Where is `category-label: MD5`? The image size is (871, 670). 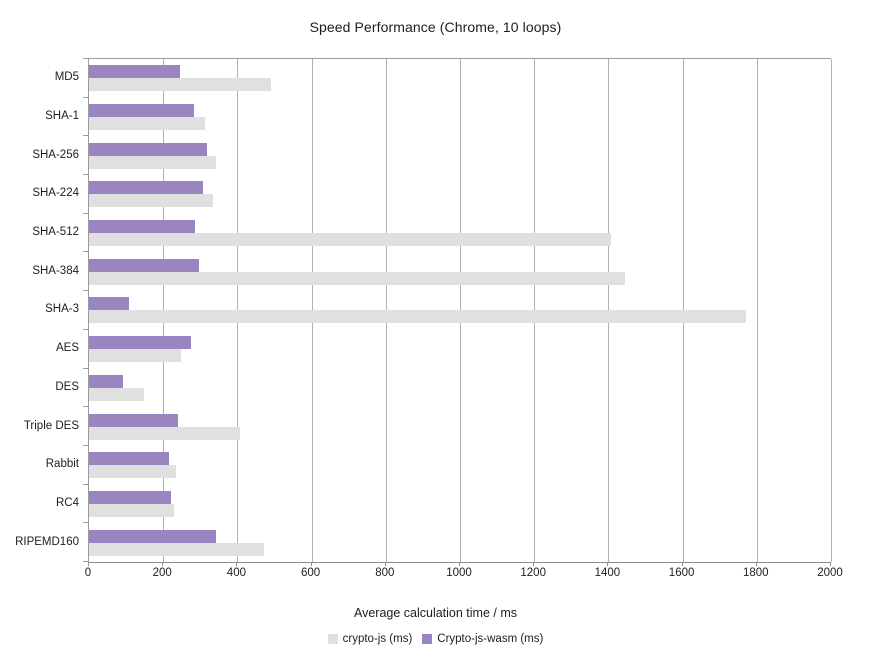 category-label: MD5 is located at coordinates (66, 77).